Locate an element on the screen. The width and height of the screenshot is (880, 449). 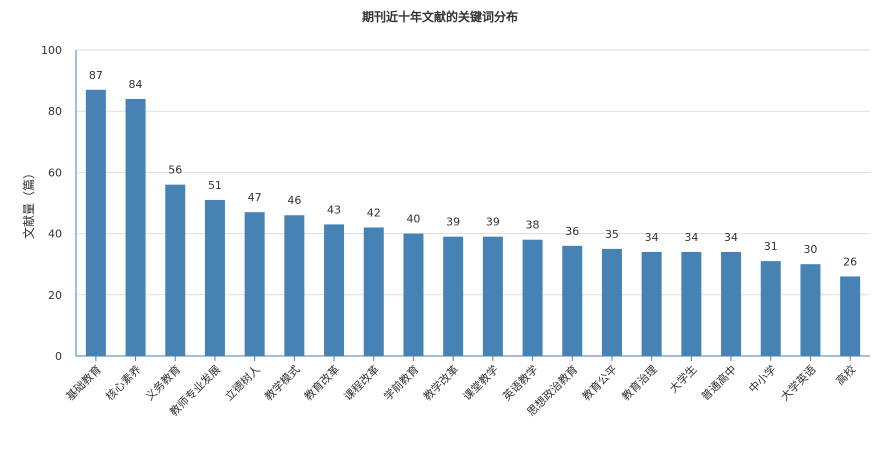
y-tick-label: 20 is located at coordinates (55, 295).